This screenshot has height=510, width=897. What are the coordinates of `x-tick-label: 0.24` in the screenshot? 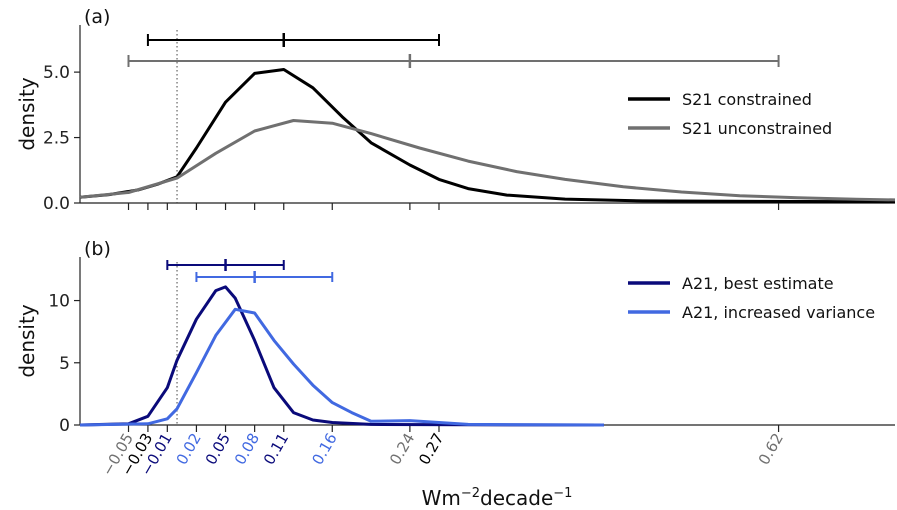 It's located at (402, 449).